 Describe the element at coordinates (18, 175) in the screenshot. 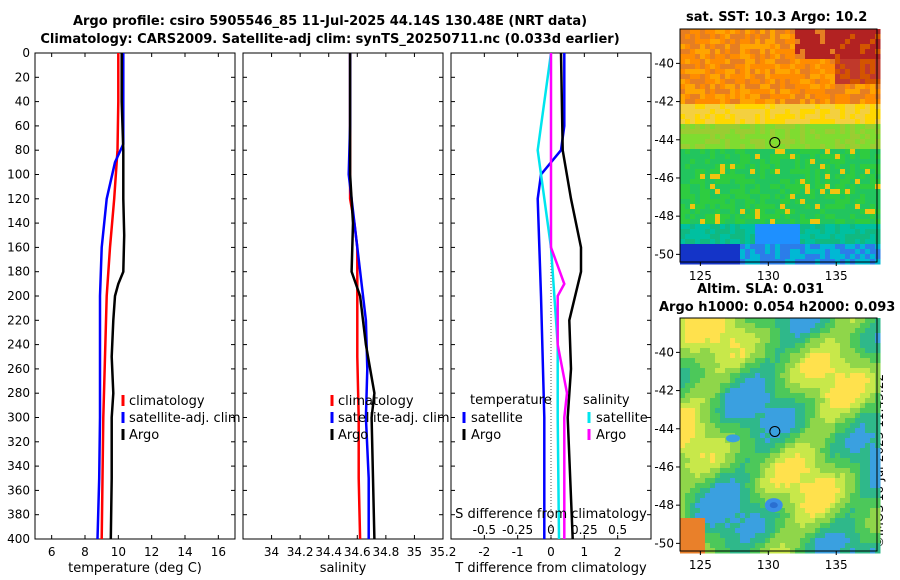

I see `y-tick-label: 100` at that location.